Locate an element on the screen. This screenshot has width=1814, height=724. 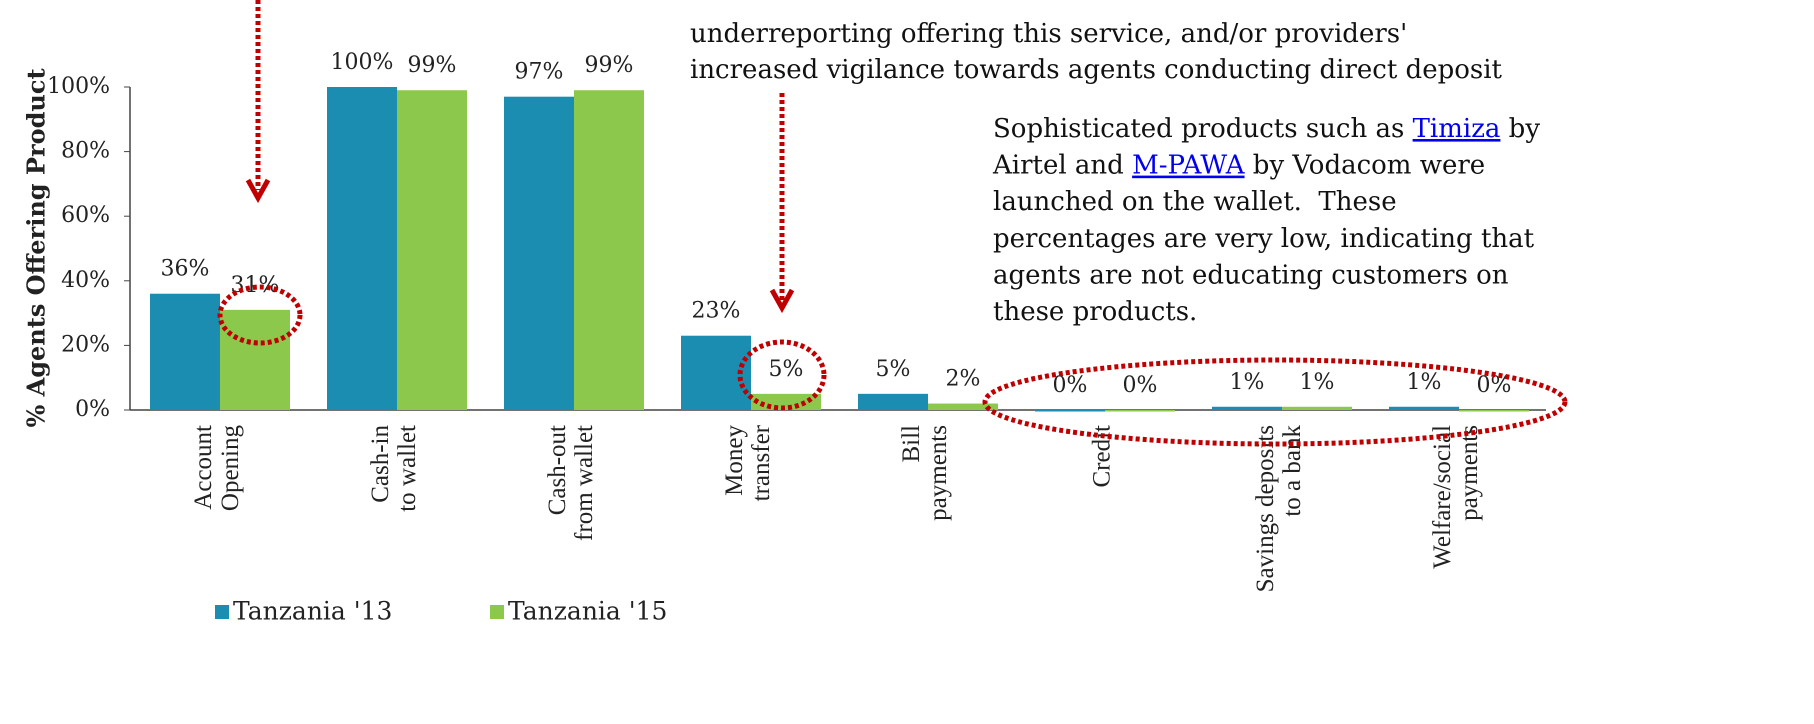
value-label: 23% is located at coordinates (716, 311).